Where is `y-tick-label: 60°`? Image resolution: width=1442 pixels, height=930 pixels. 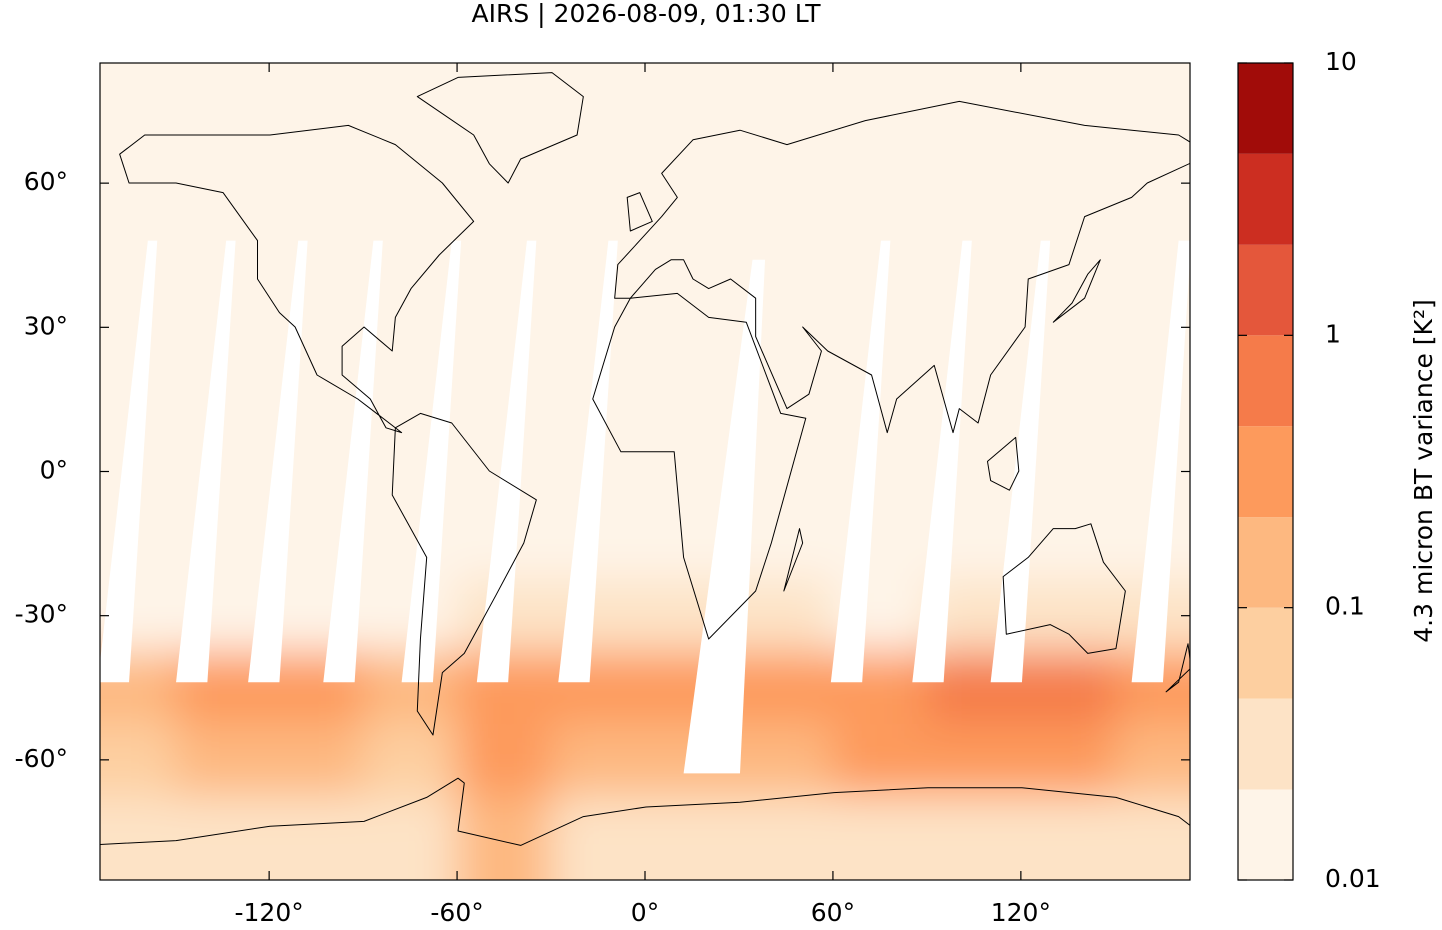 y-tick-label: 60° is located at coordinates (46, 181).